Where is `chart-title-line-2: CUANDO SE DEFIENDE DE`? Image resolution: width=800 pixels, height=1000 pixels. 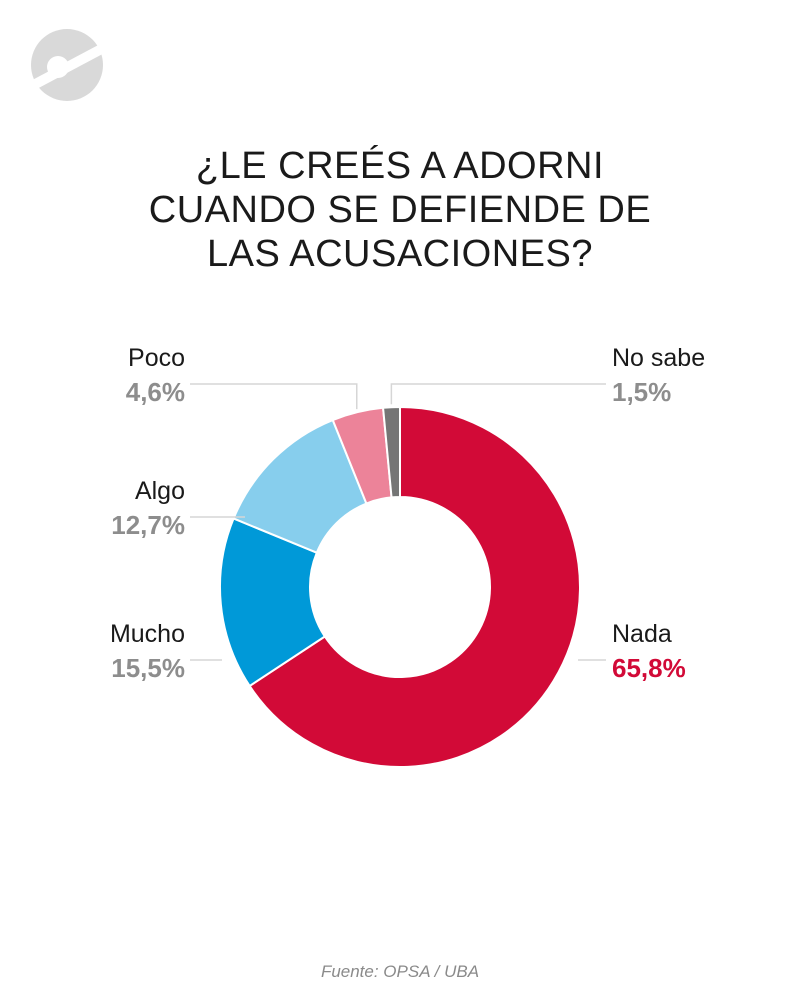 chart-title-line-2: CUANDO SE DEFIENDE DE is located at coordinates (400, 210).